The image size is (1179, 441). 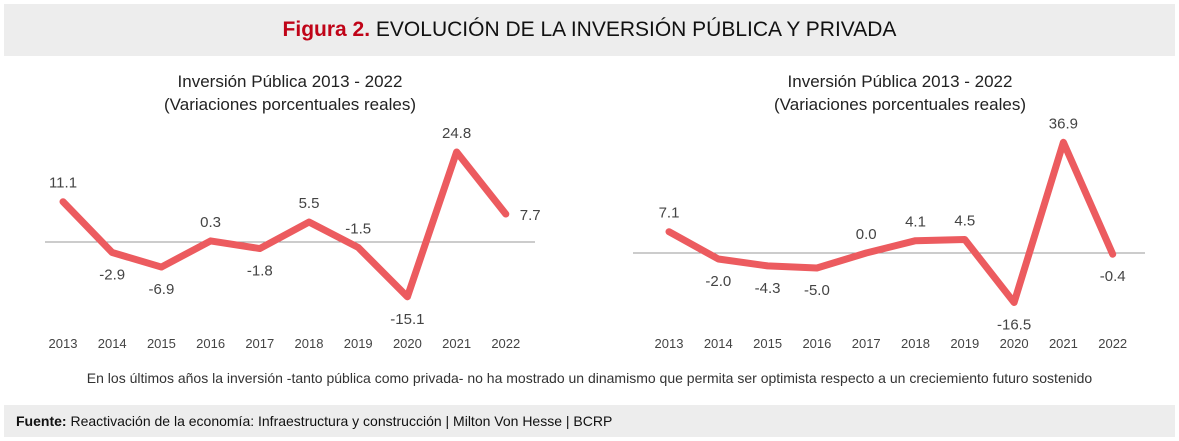 I want to click on chart-2-data-label: 4.5, so click(x=964, y=221).